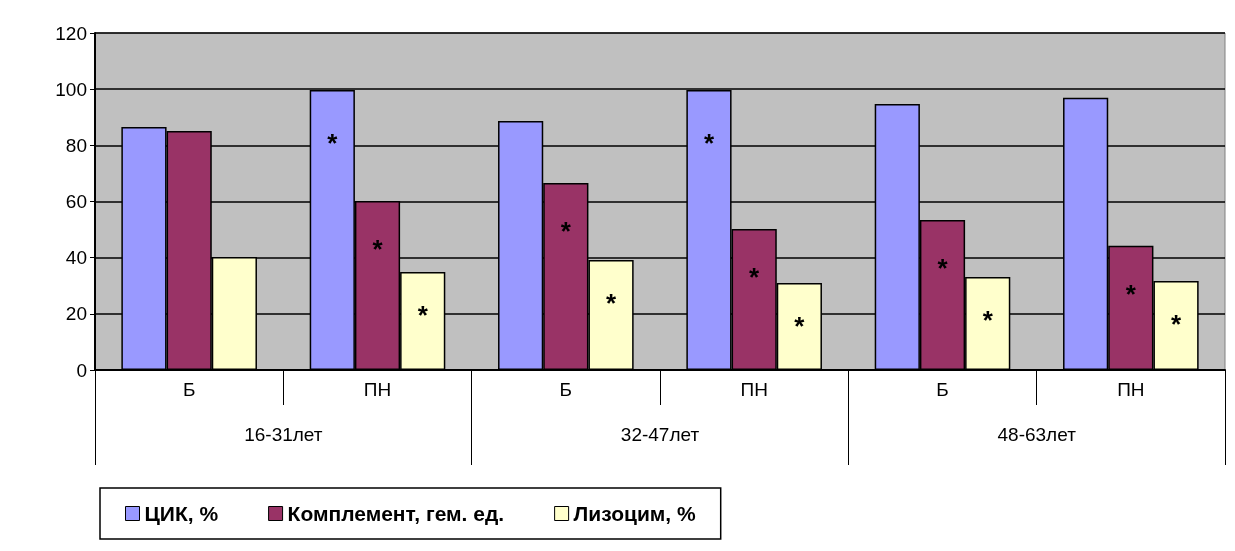 The width and height of the screenshot is (1235, 551). What do you see at coordinates (76, 201) in the screenshot?
I see `y-tick-label: 60` at bounding box center [76, 201].